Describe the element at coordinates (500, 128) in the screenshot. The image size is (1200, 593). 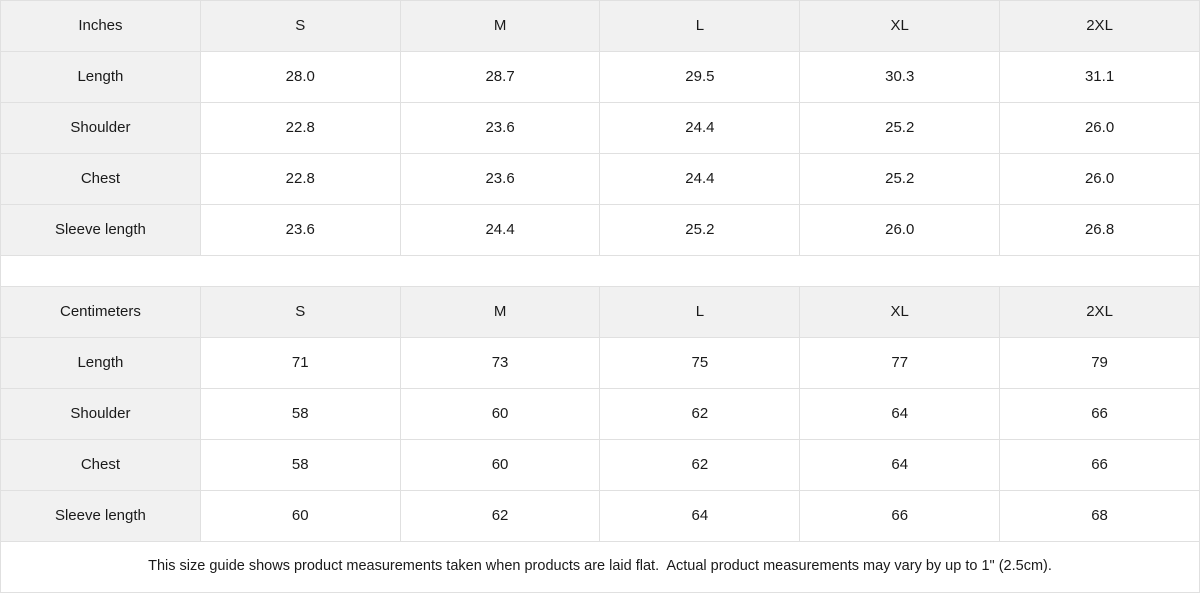
I see `cell-shoulder-m-in: 23.6` at that location.